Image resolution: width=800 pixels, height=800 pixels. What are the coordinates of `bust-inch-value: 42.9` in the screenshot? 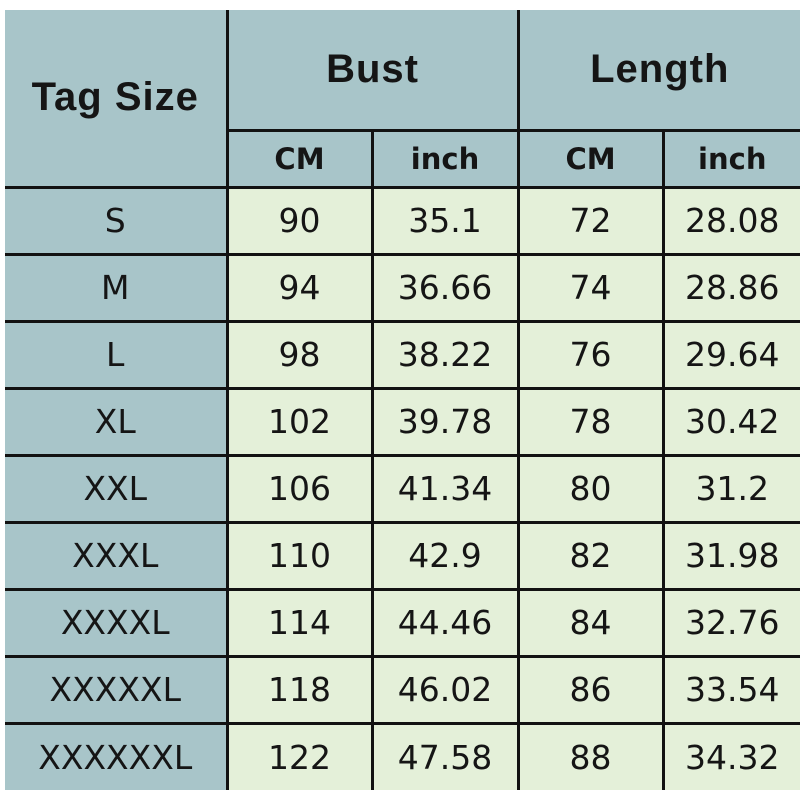 It's located at (445, 555).